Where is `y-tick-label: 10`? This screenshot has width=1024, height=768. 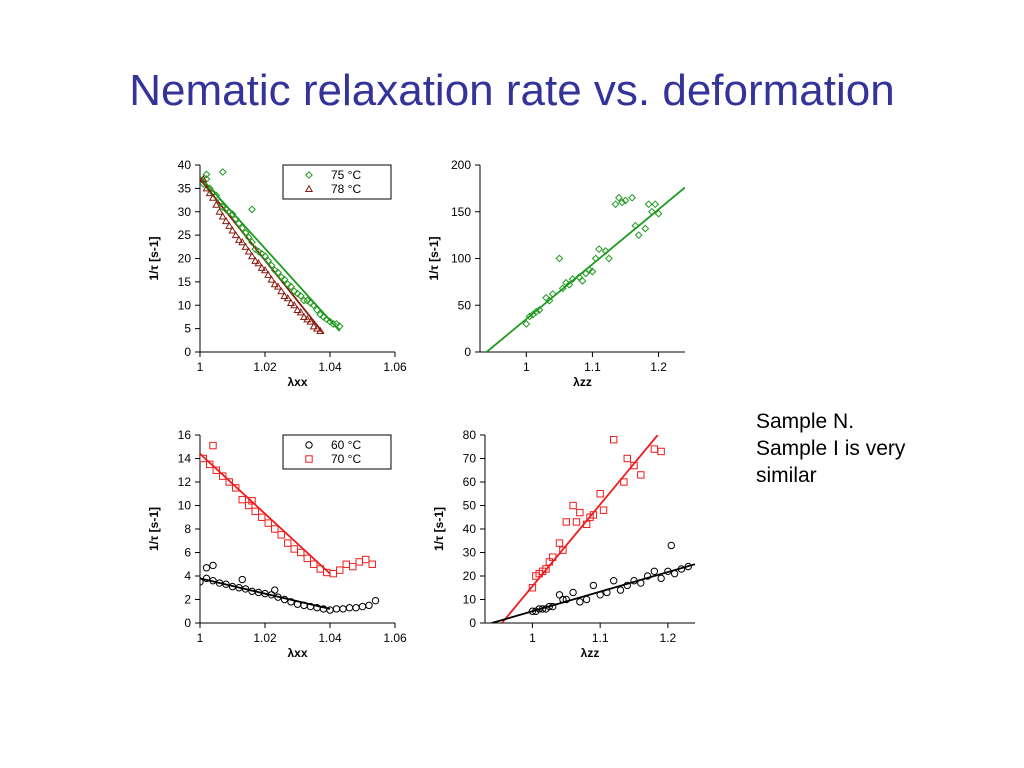 y-tick-label: 10 is located at coordinates (185, 506).